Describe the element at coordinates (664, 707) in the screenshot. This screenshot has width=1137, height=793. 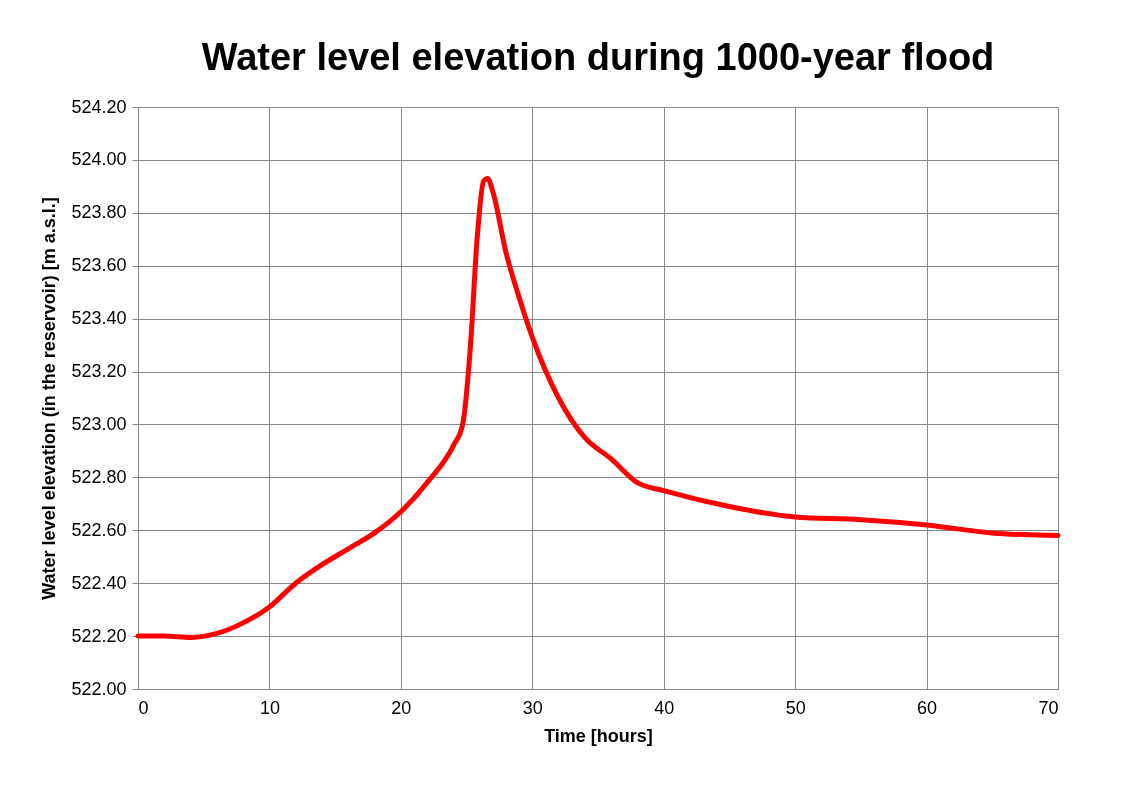
I see `x-tick-label: 40` at that location.